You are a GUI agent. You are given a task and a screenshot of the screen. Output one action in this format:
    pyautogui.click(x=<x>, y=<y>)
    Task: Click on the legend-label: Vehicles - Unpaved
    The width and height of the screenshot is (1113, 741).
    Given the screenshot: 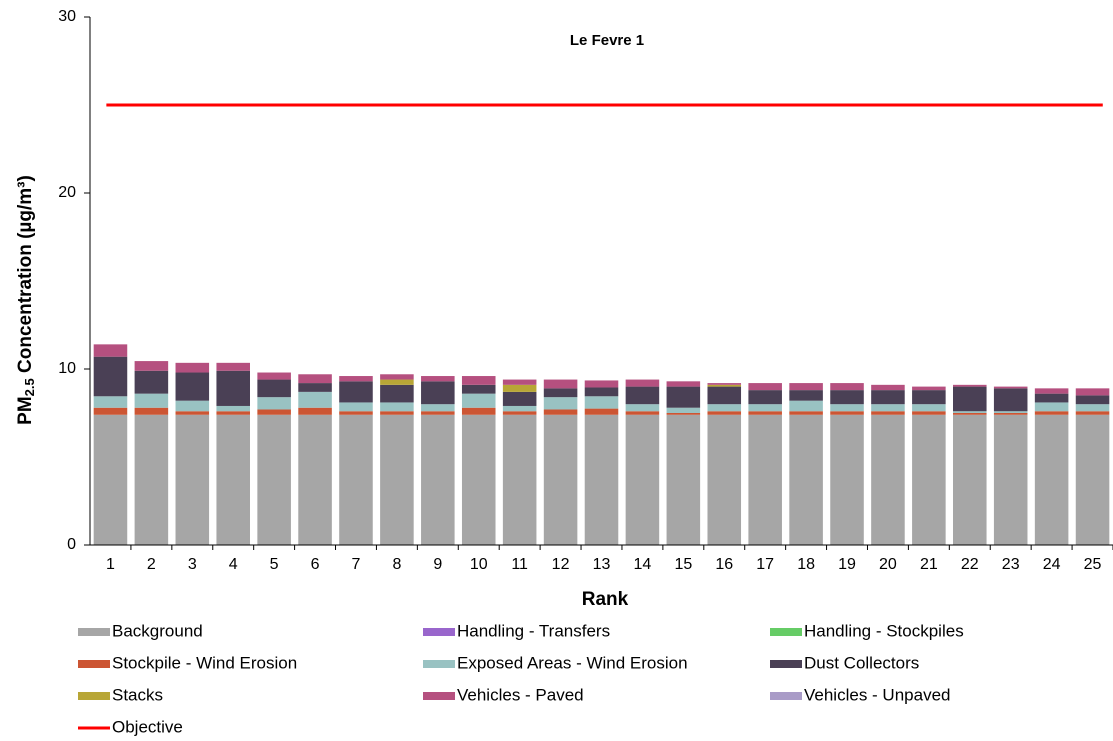 What is the action you would take?
    pyautogui.click(x=877, y=694)
    